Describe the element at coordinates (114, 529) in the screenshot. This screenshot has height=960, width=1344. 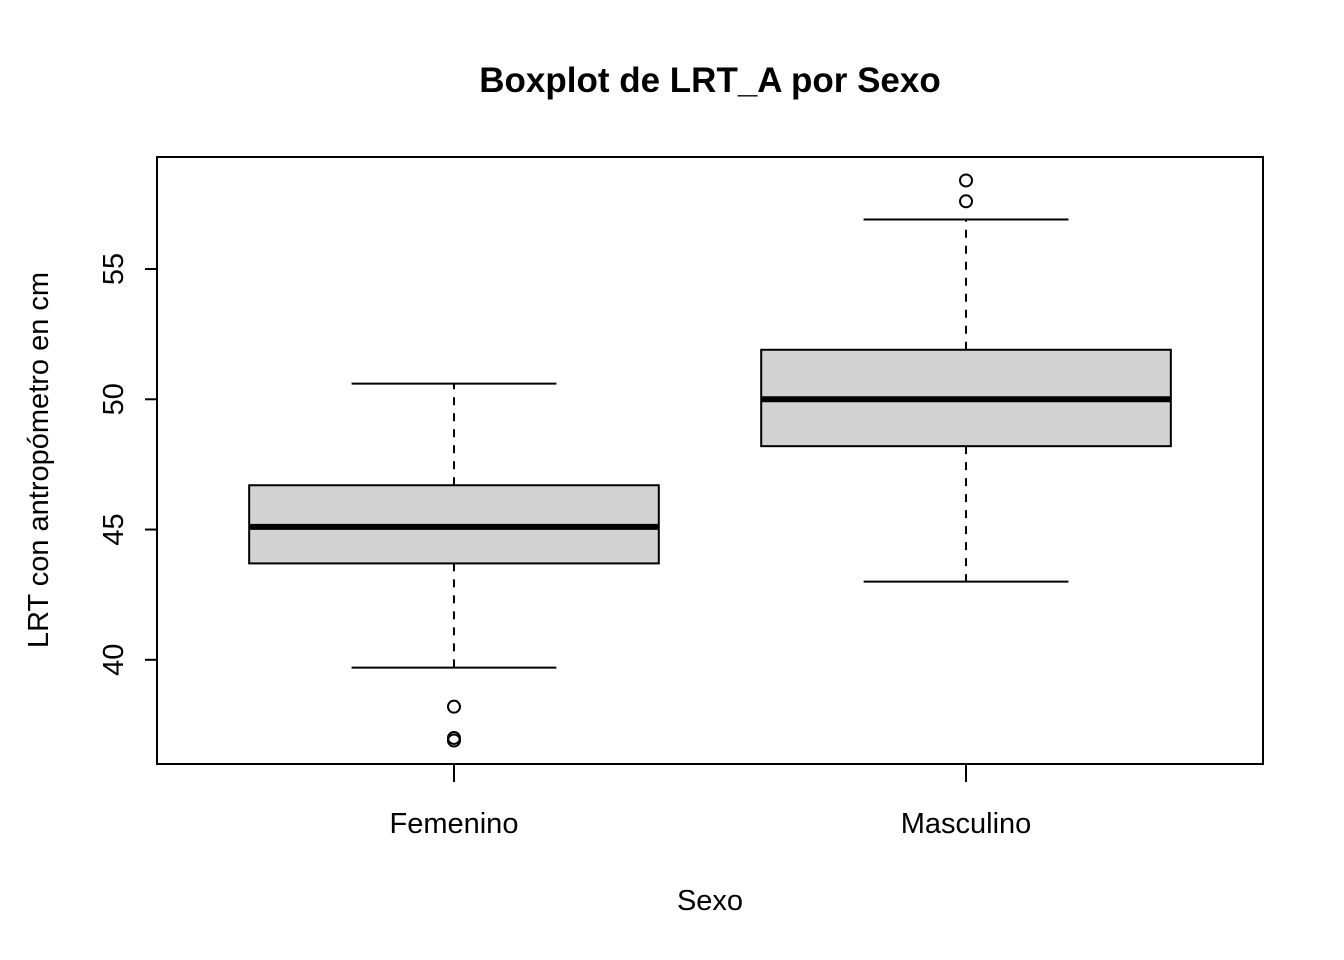
I see `y-tick-label: 45` at that location.